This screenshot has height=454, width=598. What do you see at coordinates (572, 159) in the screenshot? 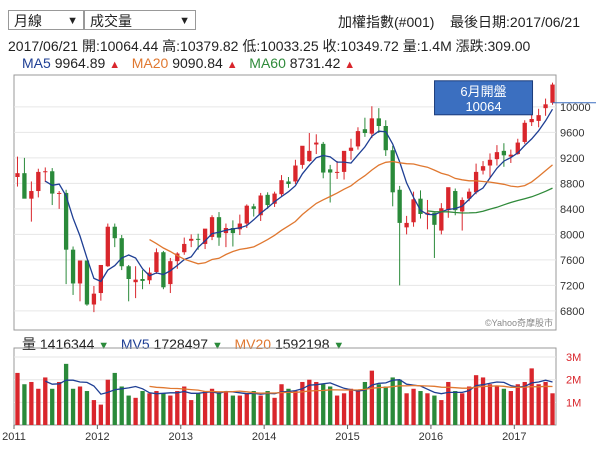
I see `price-tick-label: 9200` at bounding box center [572, 159].